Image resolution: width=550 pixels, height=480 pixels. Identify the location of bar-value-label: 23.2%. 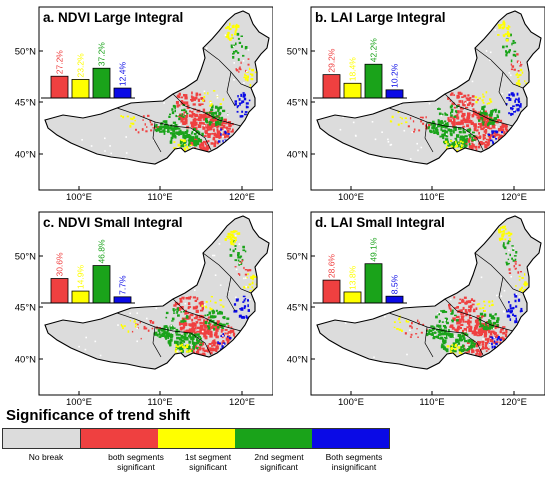
(81, 65).